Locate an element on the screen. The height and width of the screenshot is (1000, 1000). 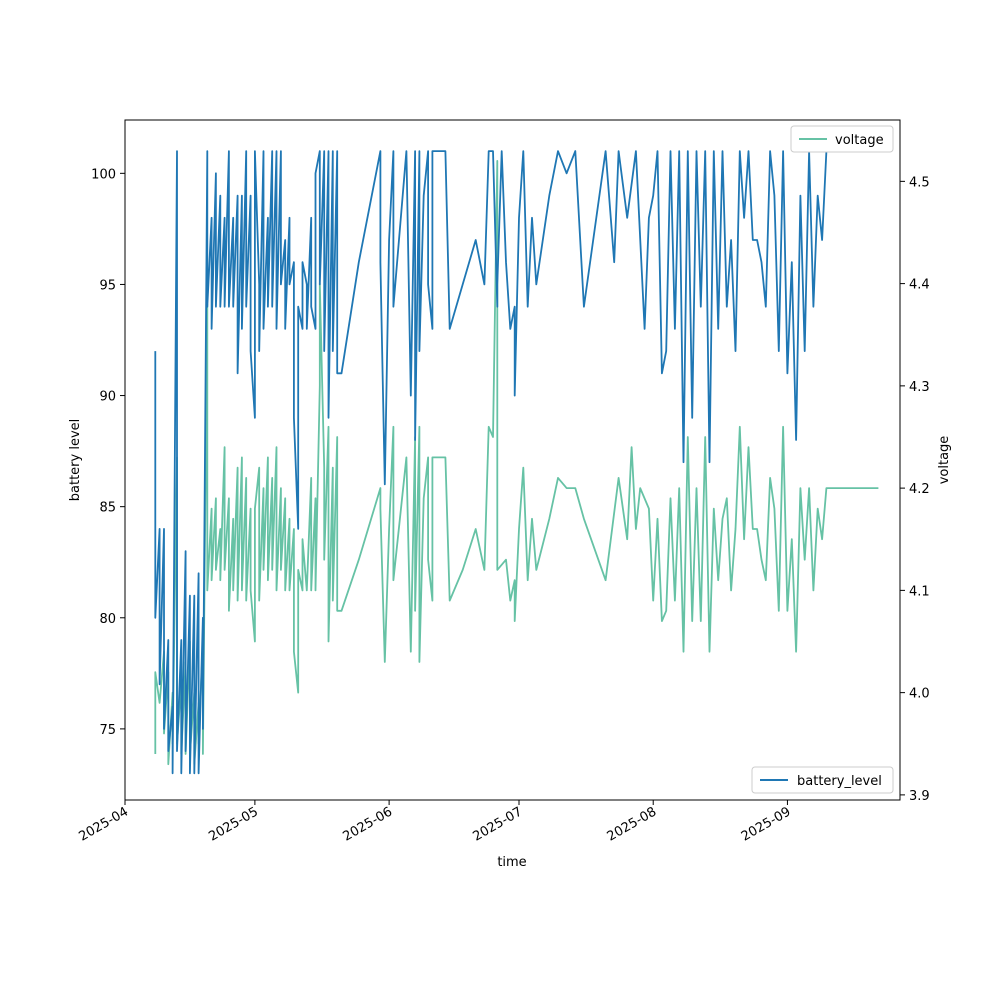
y-left-tick-label: 100 is located at coordinates (103, 174).